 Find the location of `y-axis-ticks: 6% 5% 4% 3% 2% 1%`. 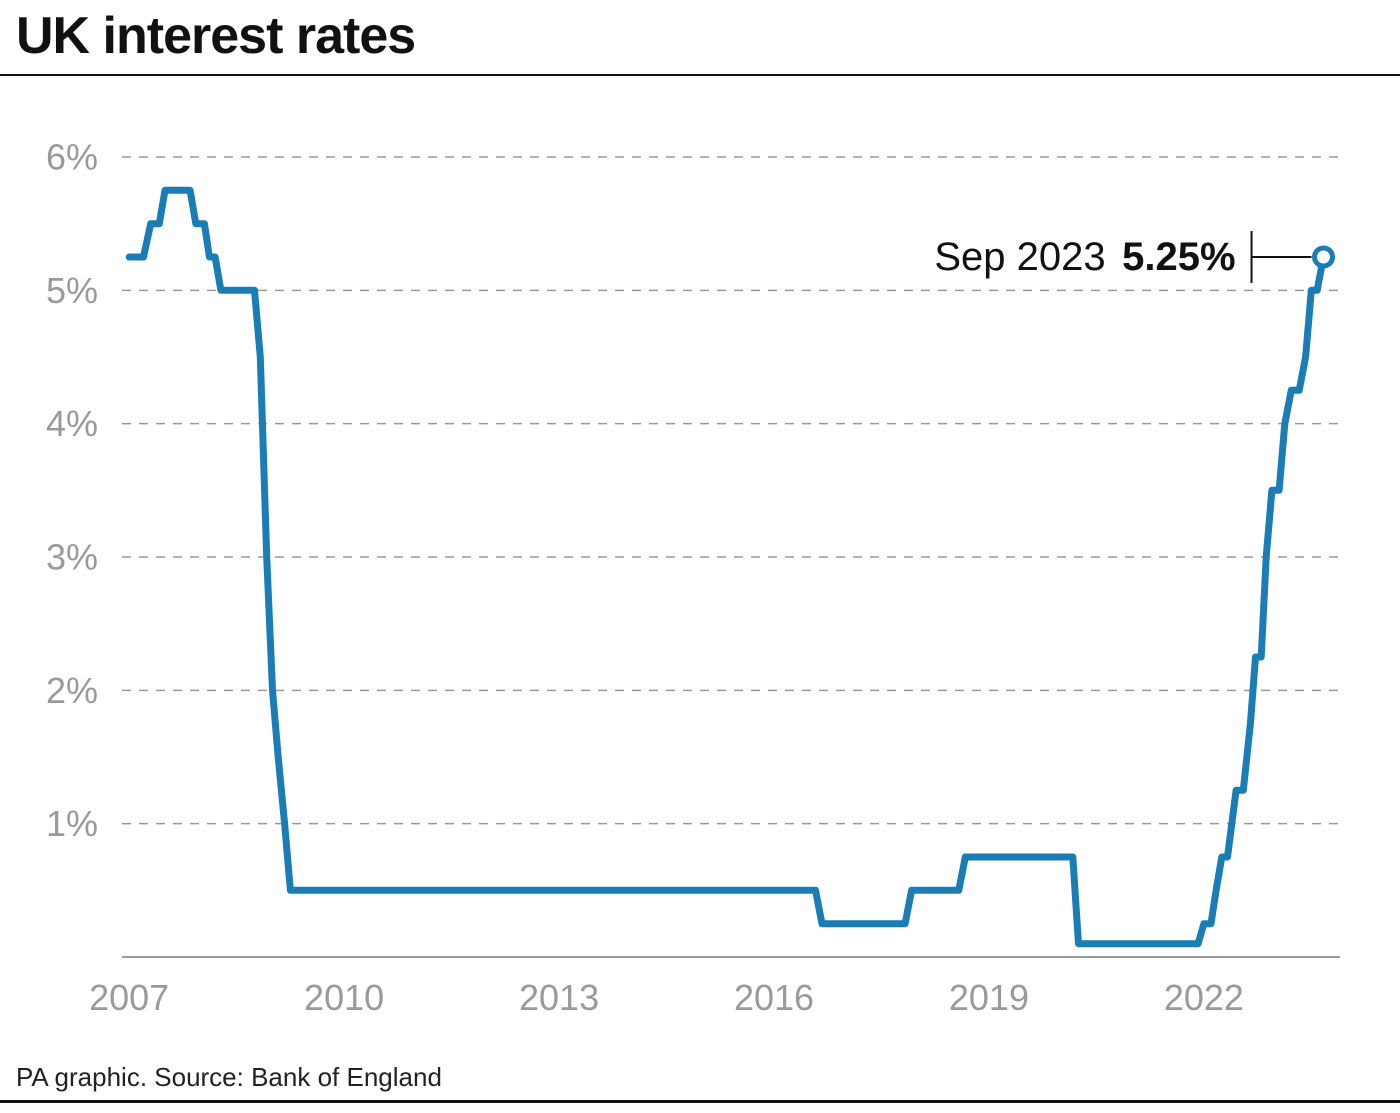

y-axis-ticks: 6% 5% 4% 3% 2% 1% is located at coordinates (72, 491).